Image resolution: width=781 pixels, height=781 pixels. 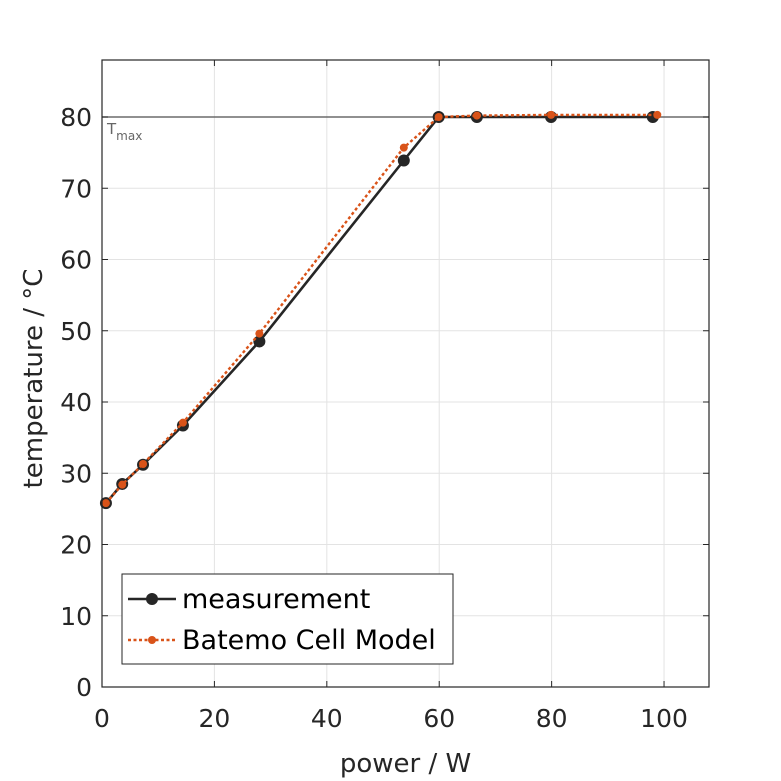 I want to click on x-tick-label: 60, so click(x=439, y=718).